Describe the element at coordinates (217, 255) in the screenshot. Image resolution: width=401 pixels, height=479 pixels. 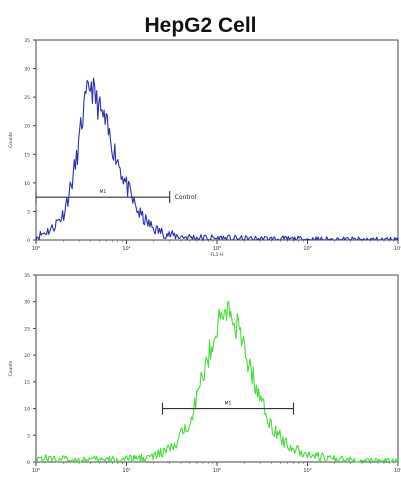
I see `x-axis-label: FL1-H` at that location.